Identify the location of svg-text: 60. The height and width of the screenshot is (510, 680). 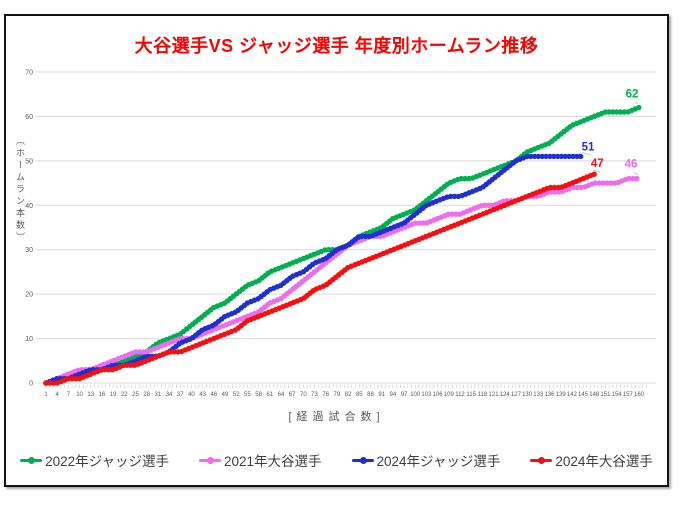
(29, 117).